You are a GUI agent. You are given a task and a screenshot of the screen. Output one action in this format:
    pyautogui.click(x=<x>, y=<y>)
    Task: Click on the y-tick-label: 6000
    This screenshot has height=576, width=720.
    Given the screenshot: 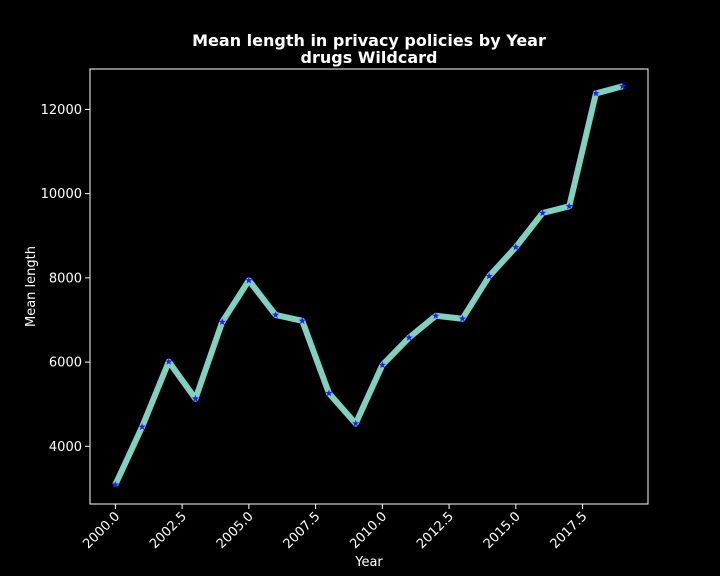 What is the action you would take?
    pyautogui.click(x=65, y=363)
    